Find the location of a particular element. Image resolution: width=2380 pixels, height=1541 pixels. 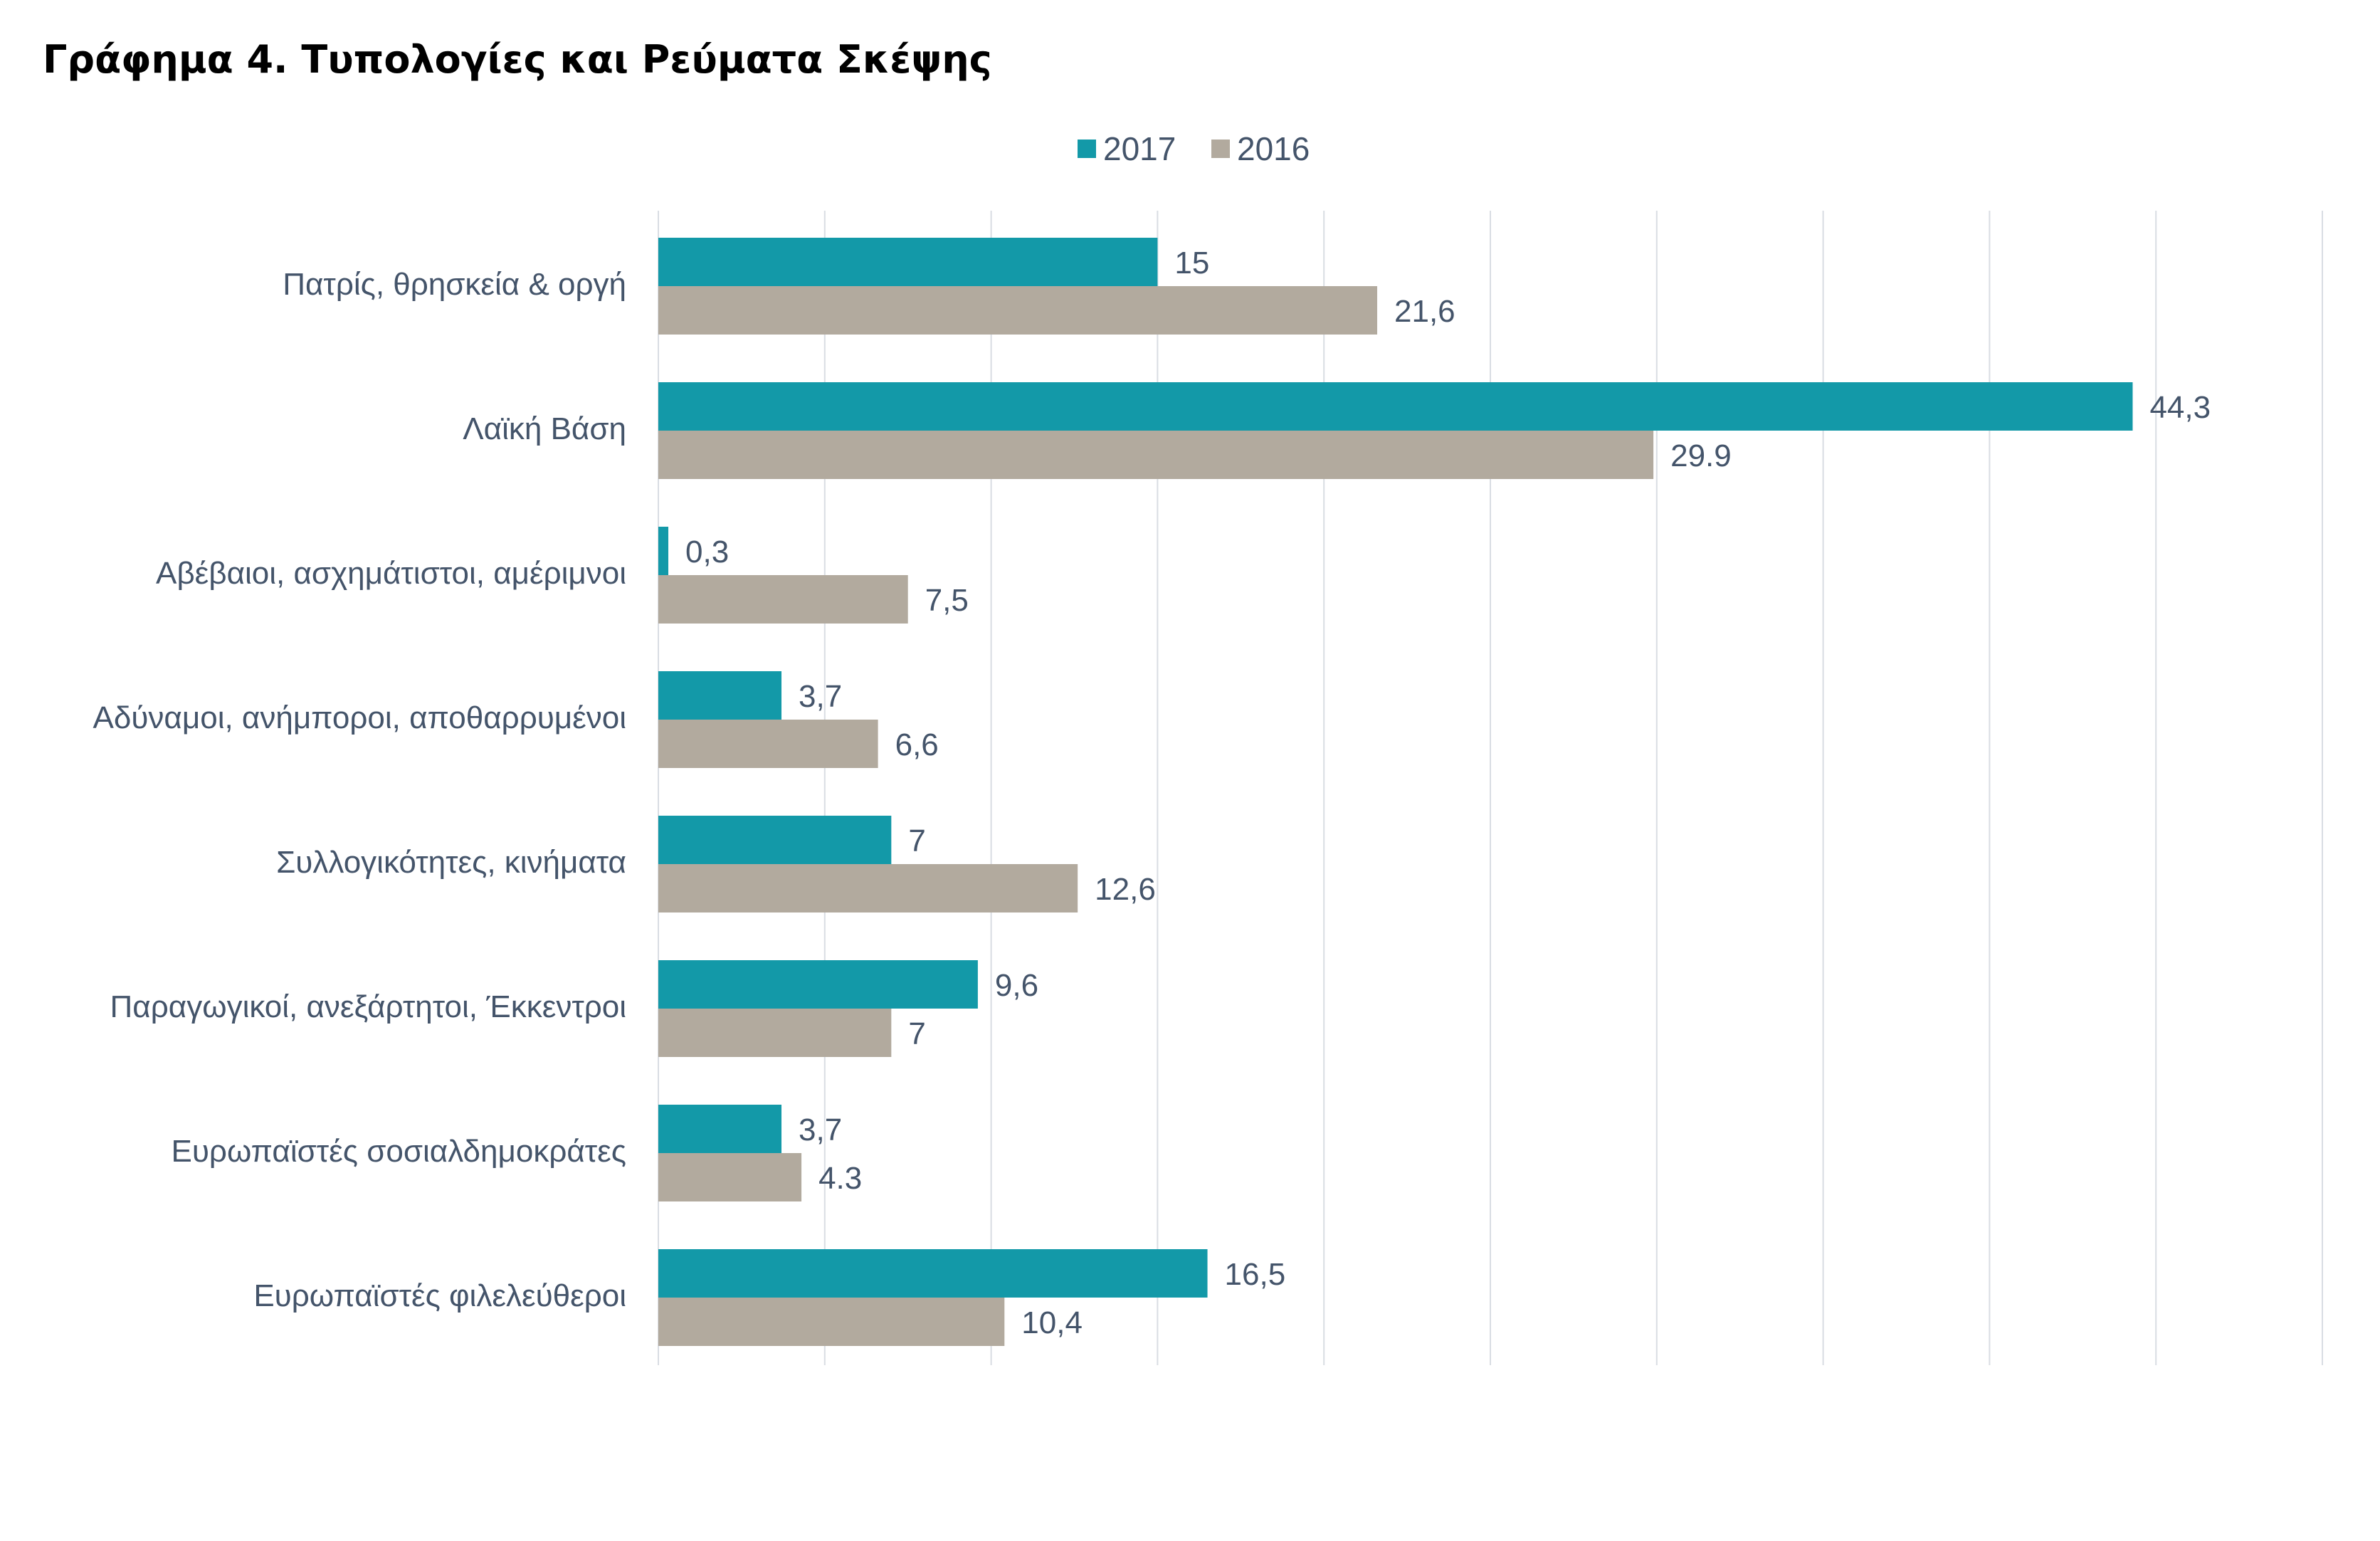

legend-label: 2017 is located at coordinates (1139, 148).